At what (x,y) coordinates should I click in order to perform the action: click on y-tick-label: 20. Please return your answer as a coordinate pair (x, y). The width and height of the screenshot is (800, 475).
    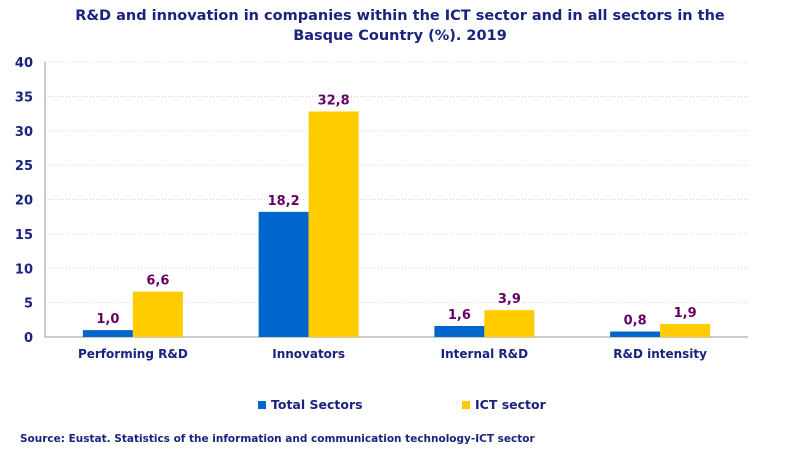
    Looking at the image, I should click on (24, 201).